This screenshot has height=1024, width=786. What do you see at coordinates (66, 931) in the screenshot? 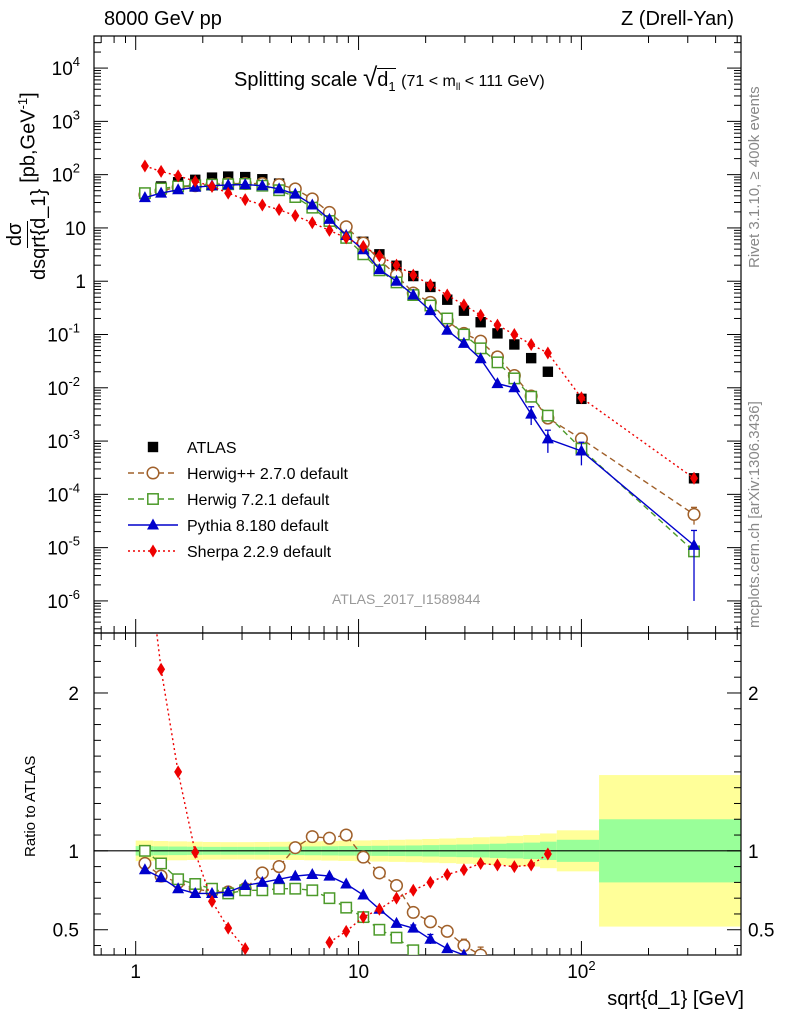
I see `ratio-y-tick-label: 0.5` at bounding box center [66, 931].